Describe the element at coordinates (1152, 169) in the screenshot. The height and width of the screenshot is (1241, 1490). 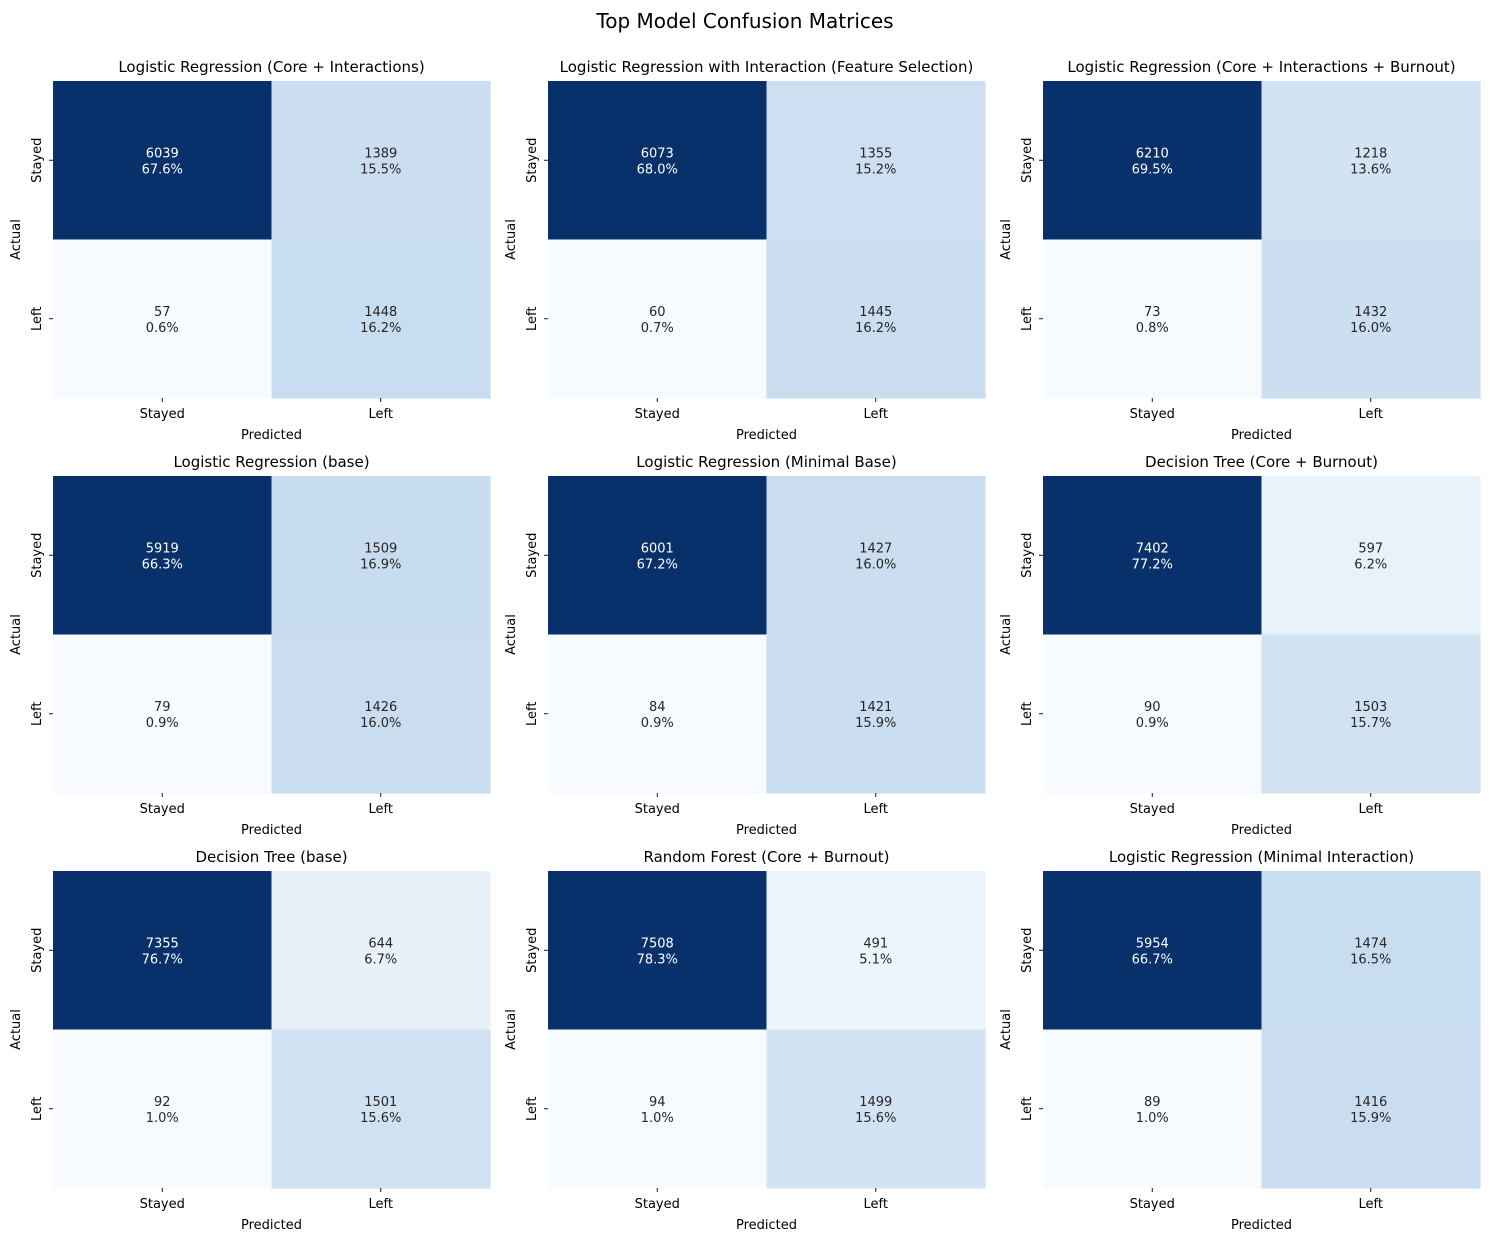
I see `cell-percent-label: 69.5%` at that location.